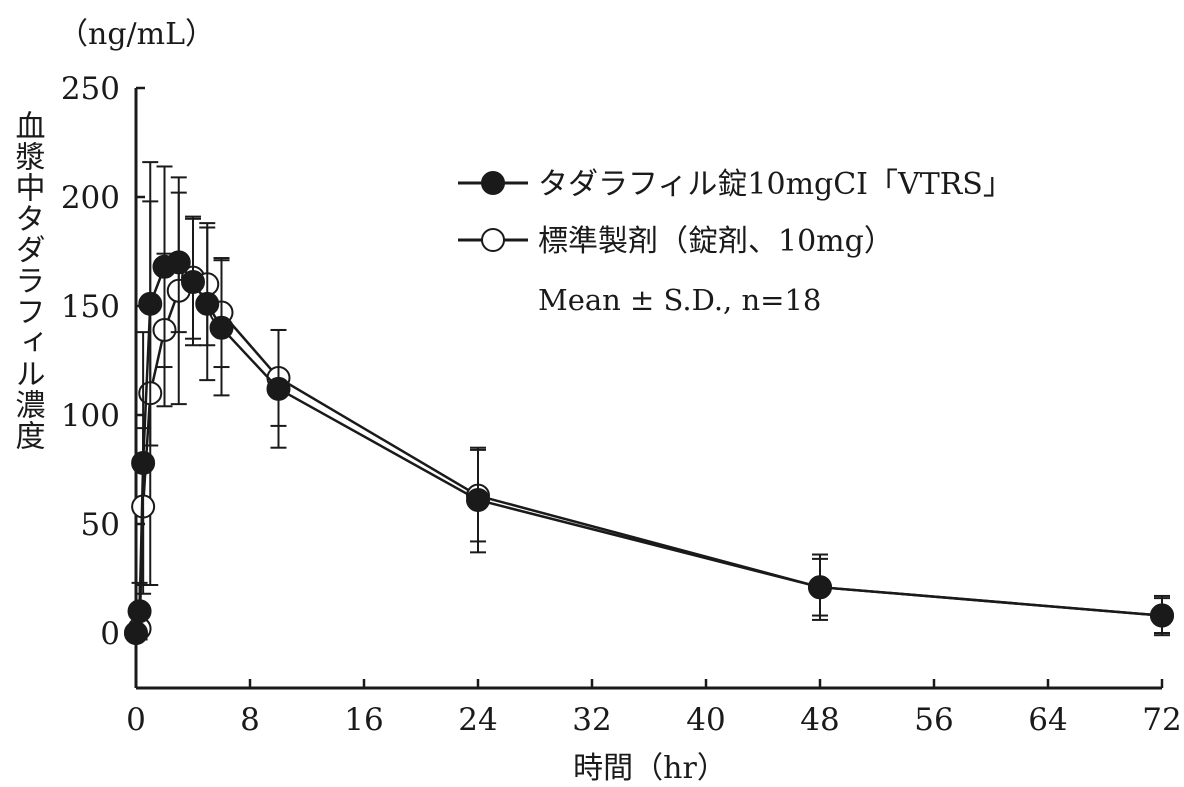  What do you see at coordinates (933, 720) in the screenshot?
I see `x-tick-label: 56` at bounding box center [933, 720].